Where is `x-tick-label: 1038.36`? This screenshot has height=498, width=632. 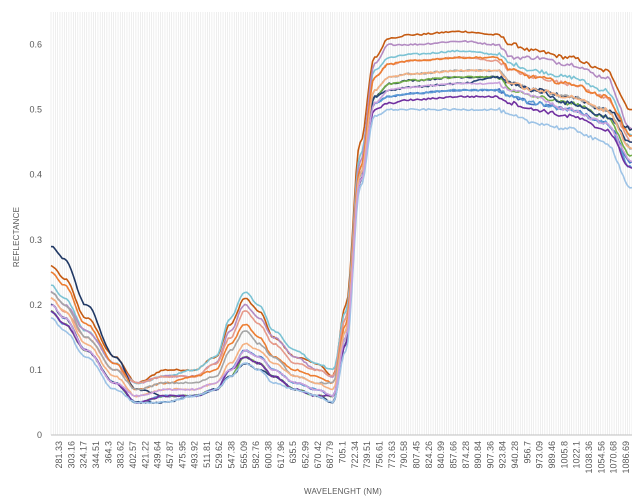
x-tick-label: 1038.36 is located at coordinates (589, 457).